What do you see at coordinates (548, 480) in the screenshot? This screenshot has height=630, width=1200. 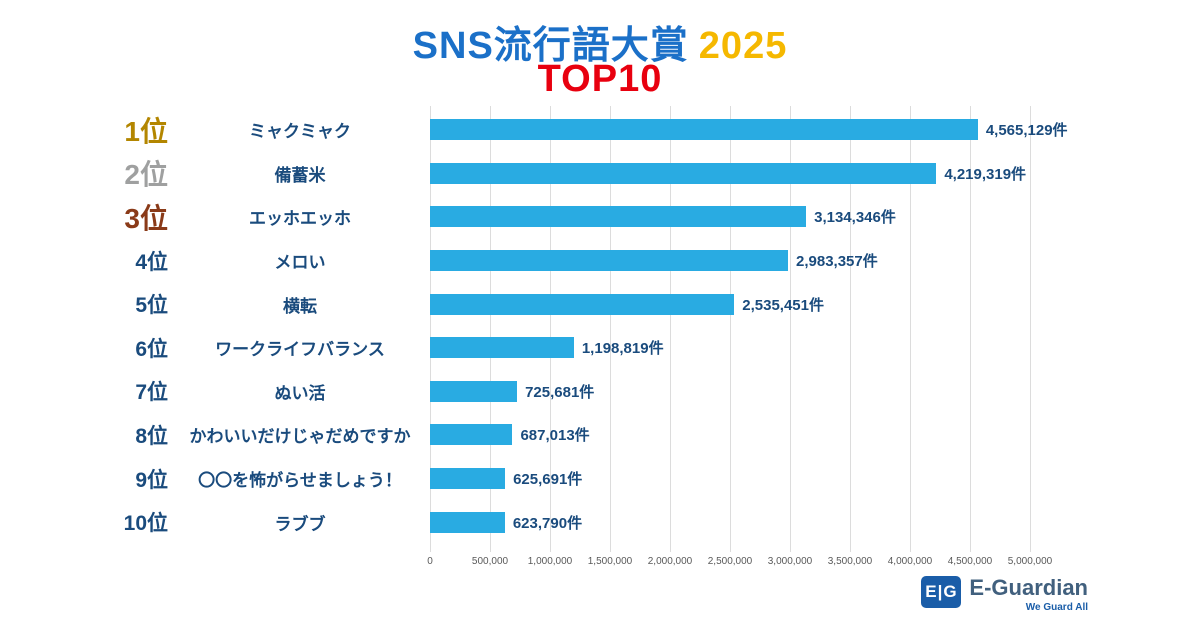 I see `value-label: 625,691件` at bounding box center [548, 480].